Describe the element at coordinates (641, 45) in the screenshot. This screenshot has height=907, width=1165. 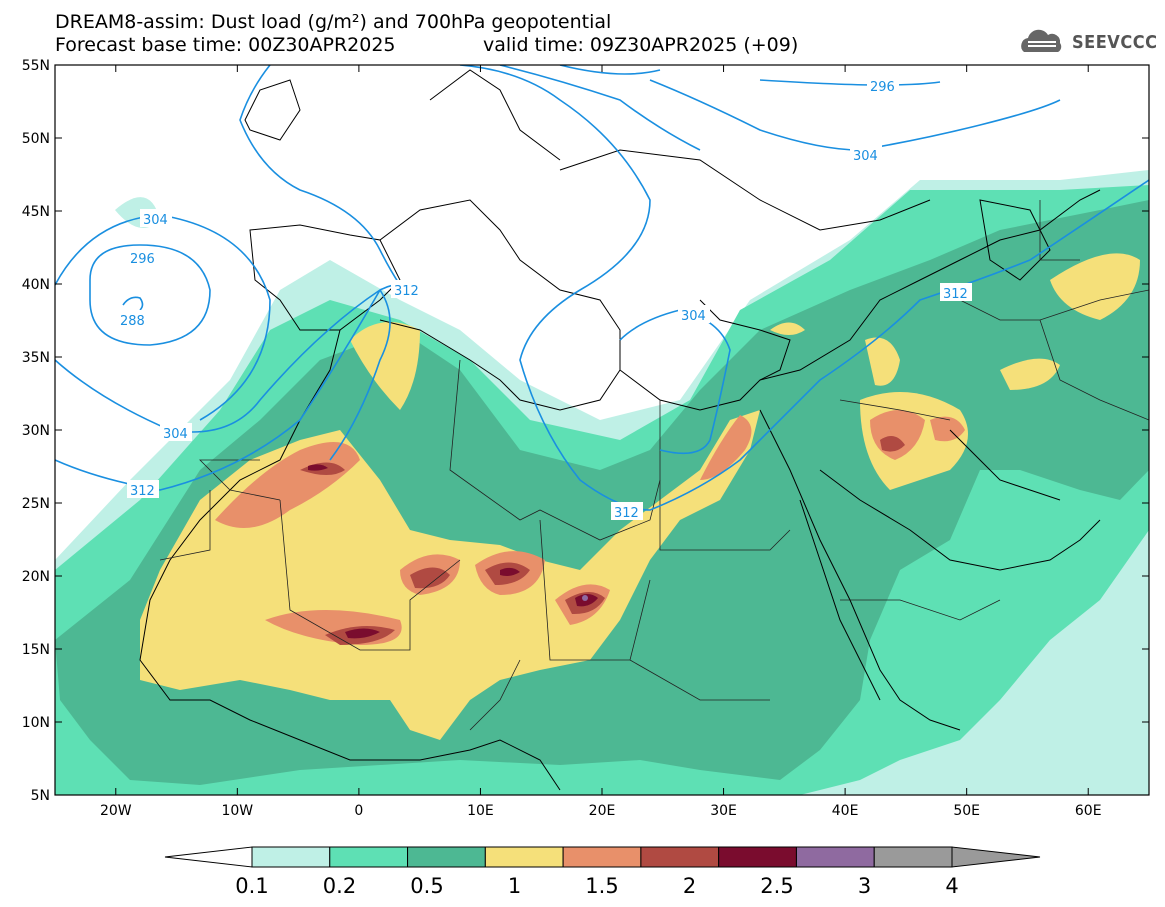
I see `valid-time: valid time: 09Z30APR2025 (+09)` at that location.